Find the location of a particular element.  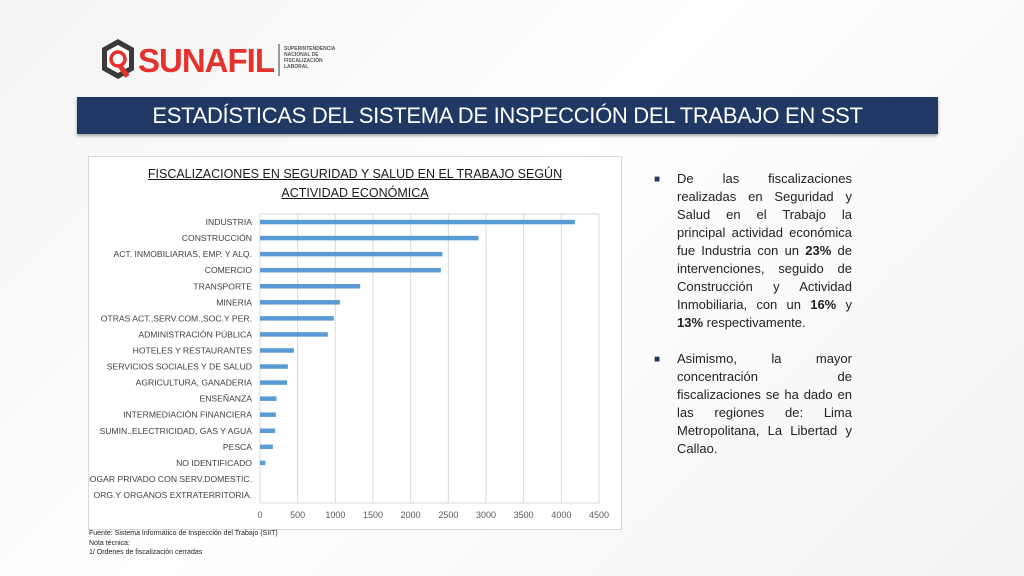

x-tick-label: 4500 is located at coordinates (599, 515).